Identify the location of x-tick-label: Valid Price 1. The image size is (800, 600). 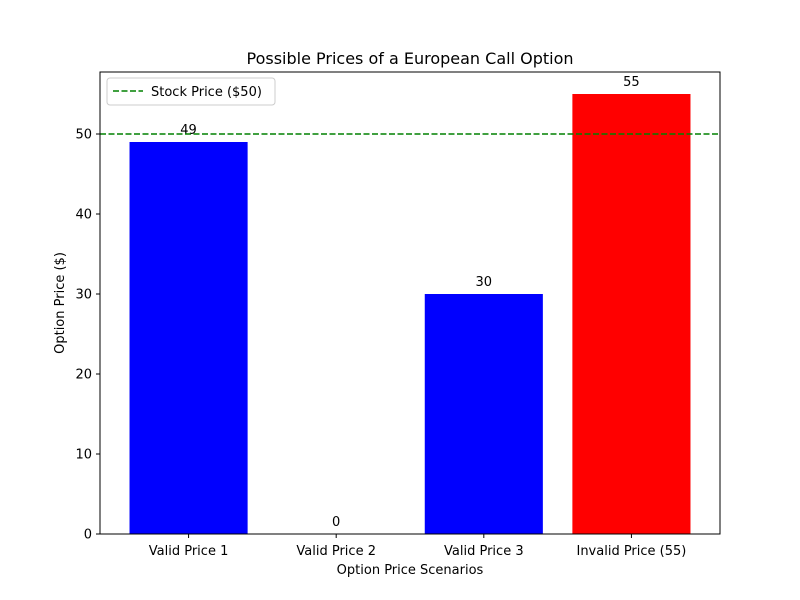
(189, 551).